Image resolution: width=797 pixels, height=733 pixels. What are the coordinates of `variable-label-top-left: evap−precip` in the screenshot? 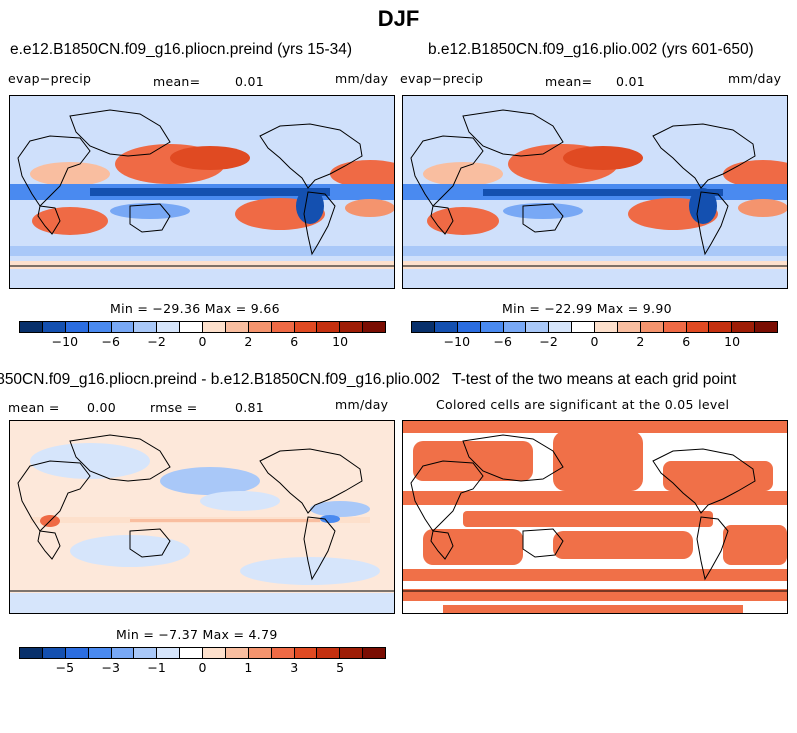 It's located at (50, 78).